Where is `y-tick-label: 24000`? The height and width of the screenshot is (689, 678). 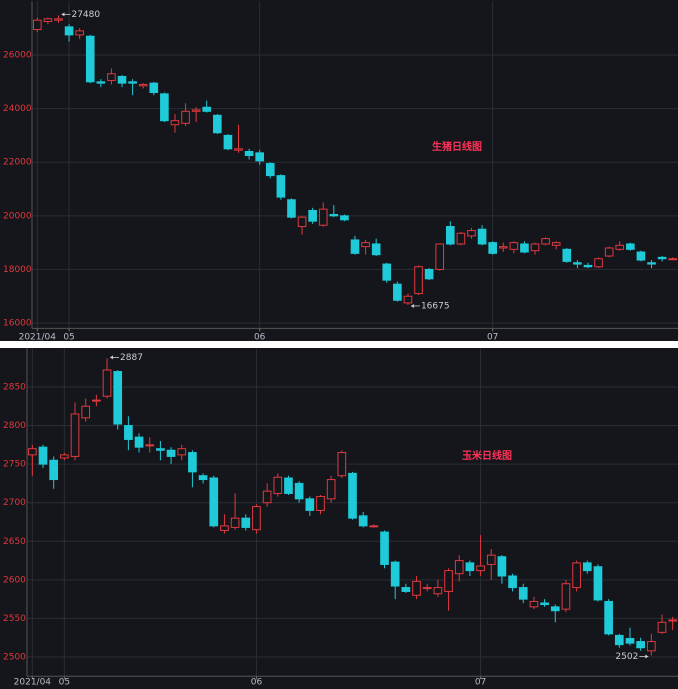 y-tick-label: 24000 is located at coordinates (17, 109).